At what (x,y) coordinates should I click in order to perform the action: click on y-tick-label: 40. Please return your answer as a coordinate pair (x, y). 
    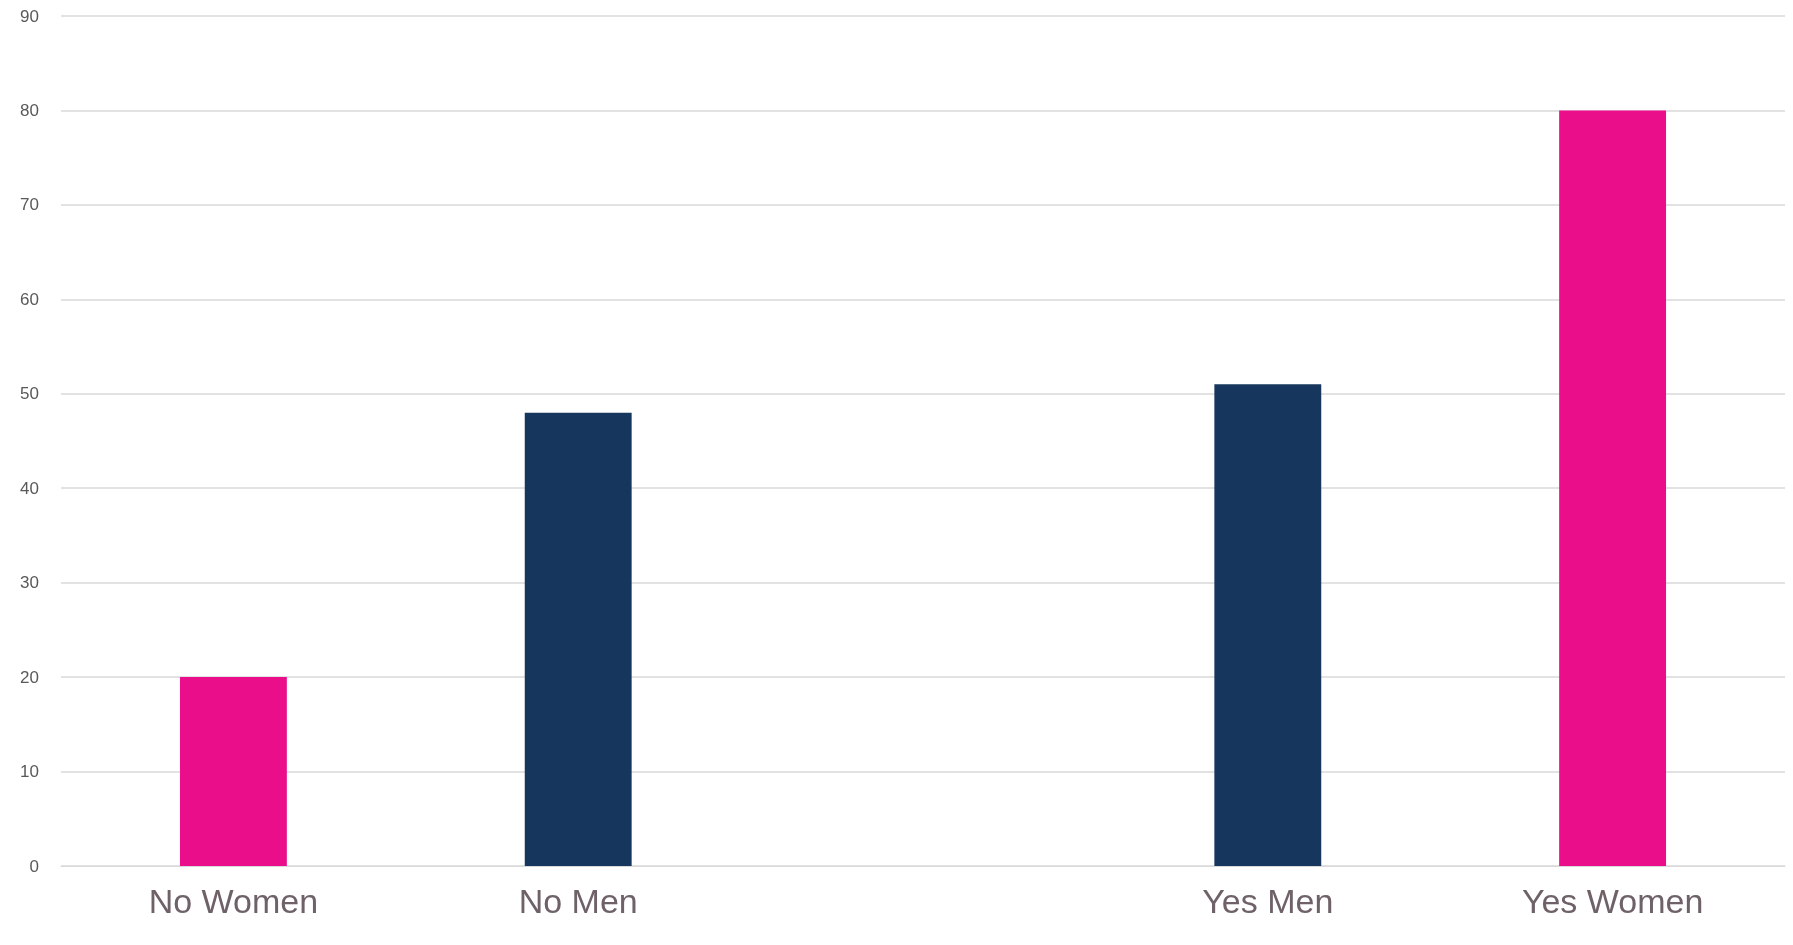
    Looking at the image, I should click on (29, 488).